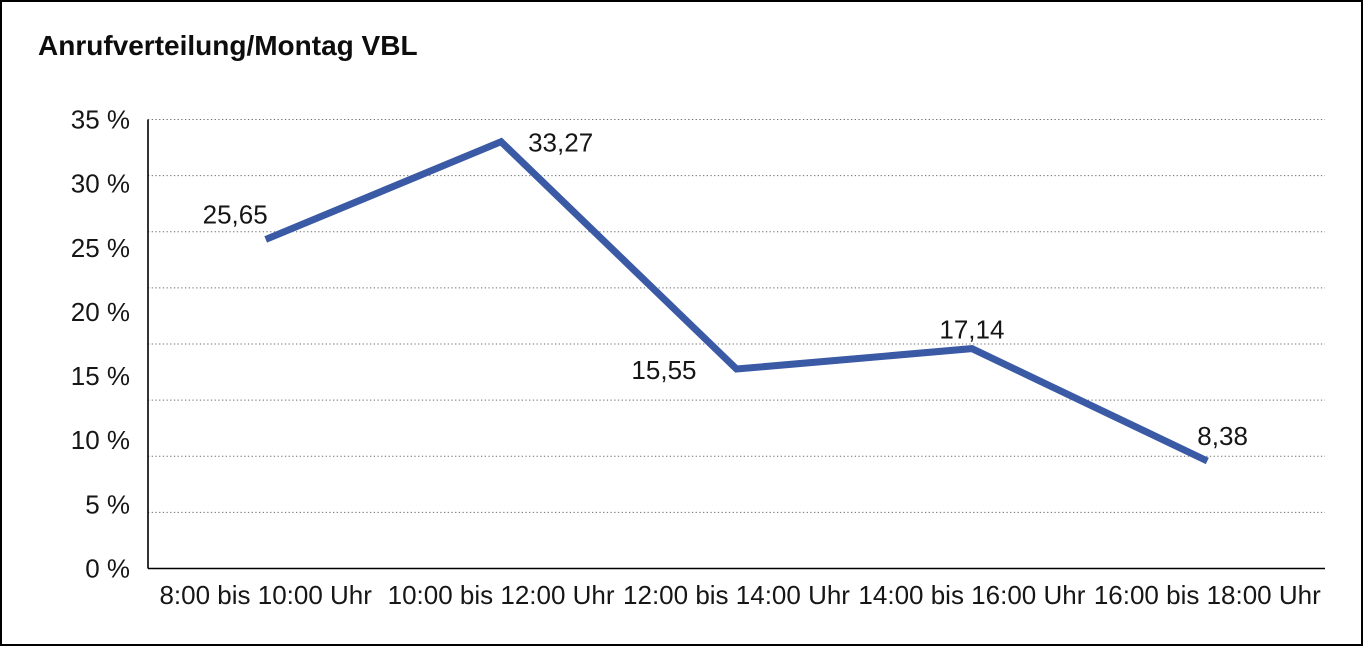 Image resolution: width=1363 pixels, height=646 pixels. I want to click on chart-title: Anrufverteilung/Montag VBL, so click(228, 45).